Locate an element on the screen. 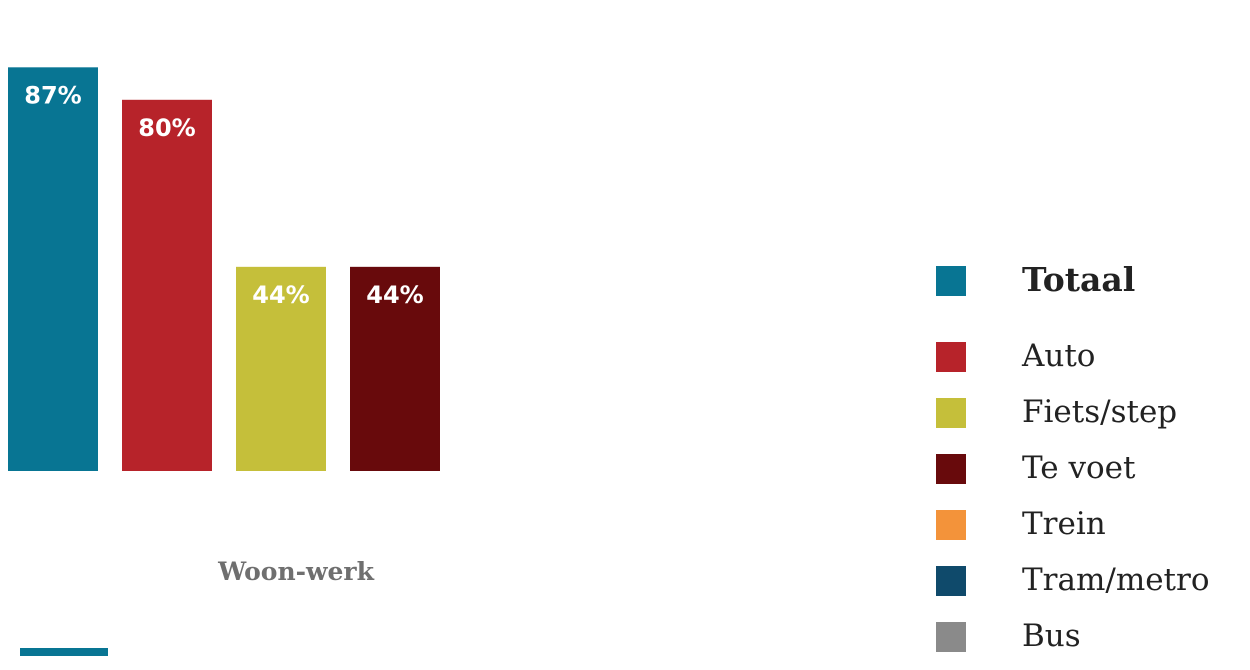  next-group-bar-top is located at coordinates (64, 652).